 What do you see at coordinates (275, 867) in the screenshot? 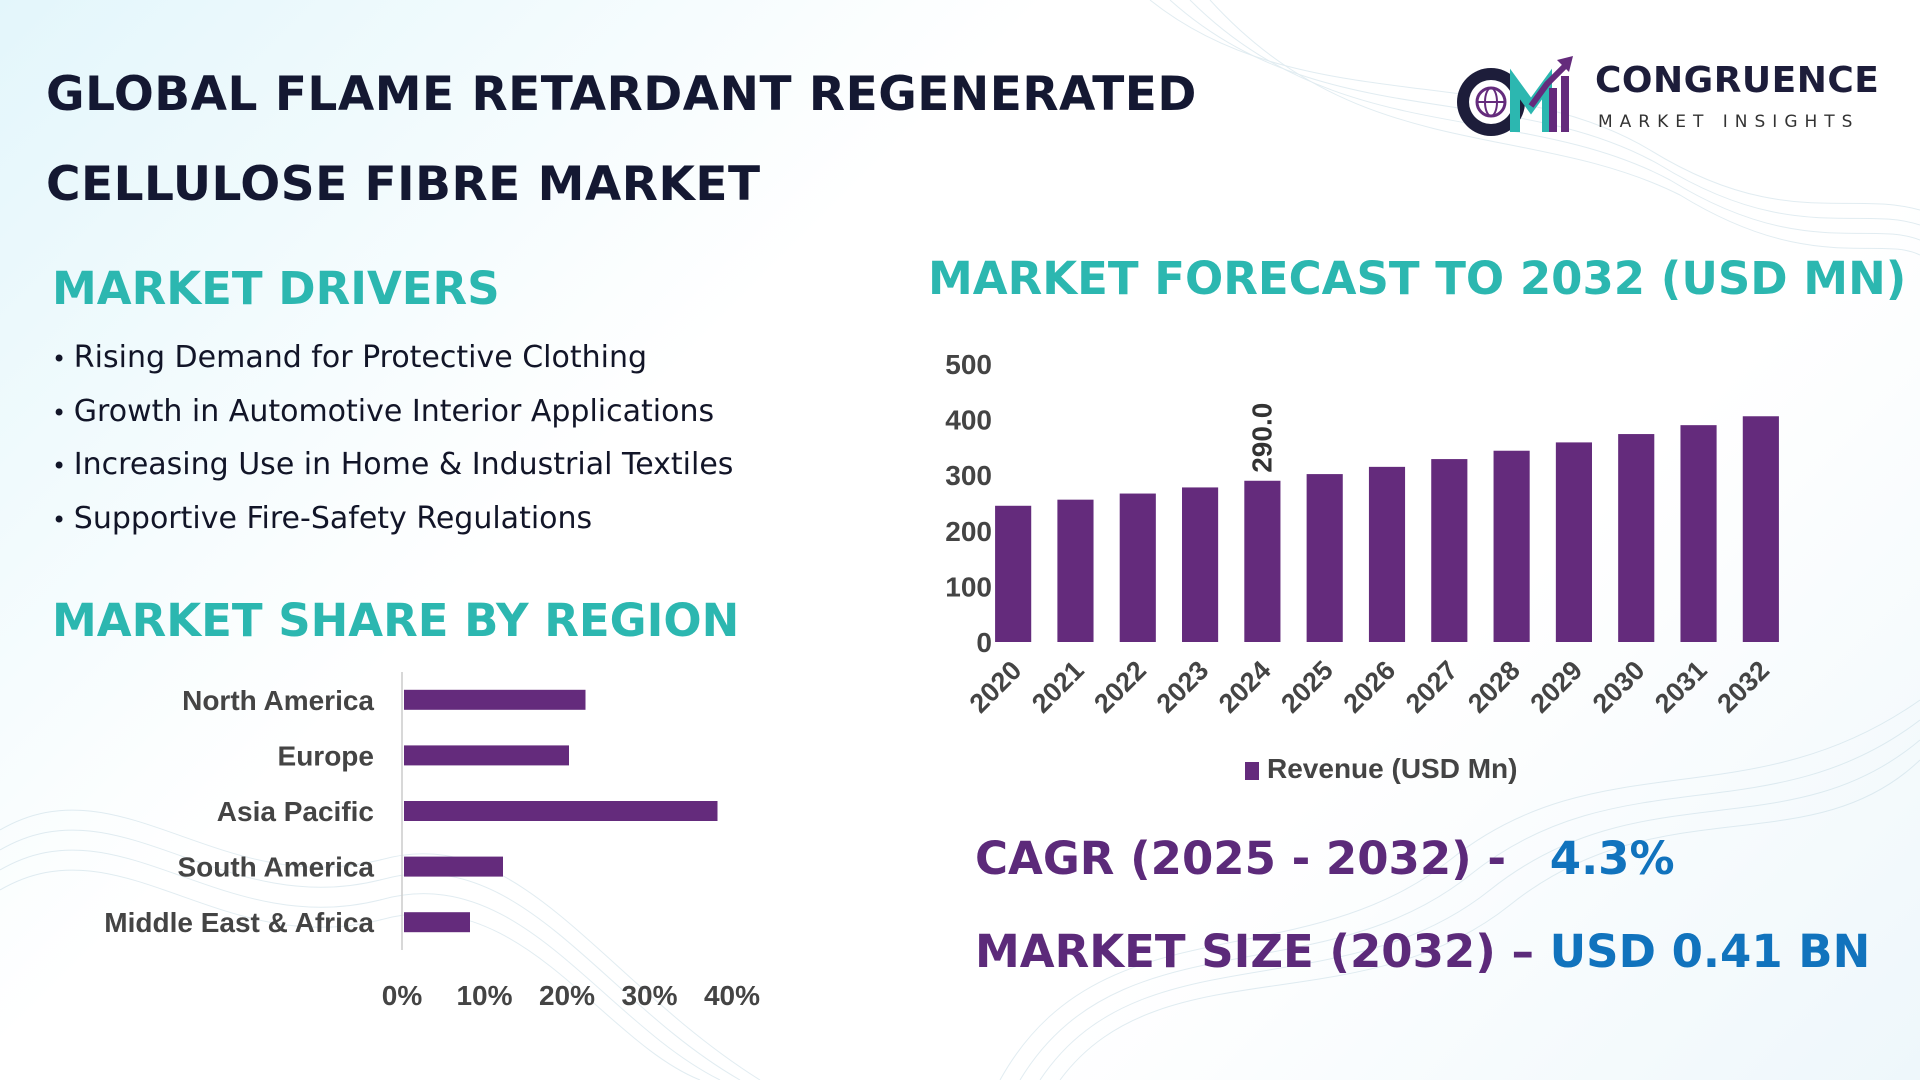
I see `region-label: South America` at bounding box center [275, 867].